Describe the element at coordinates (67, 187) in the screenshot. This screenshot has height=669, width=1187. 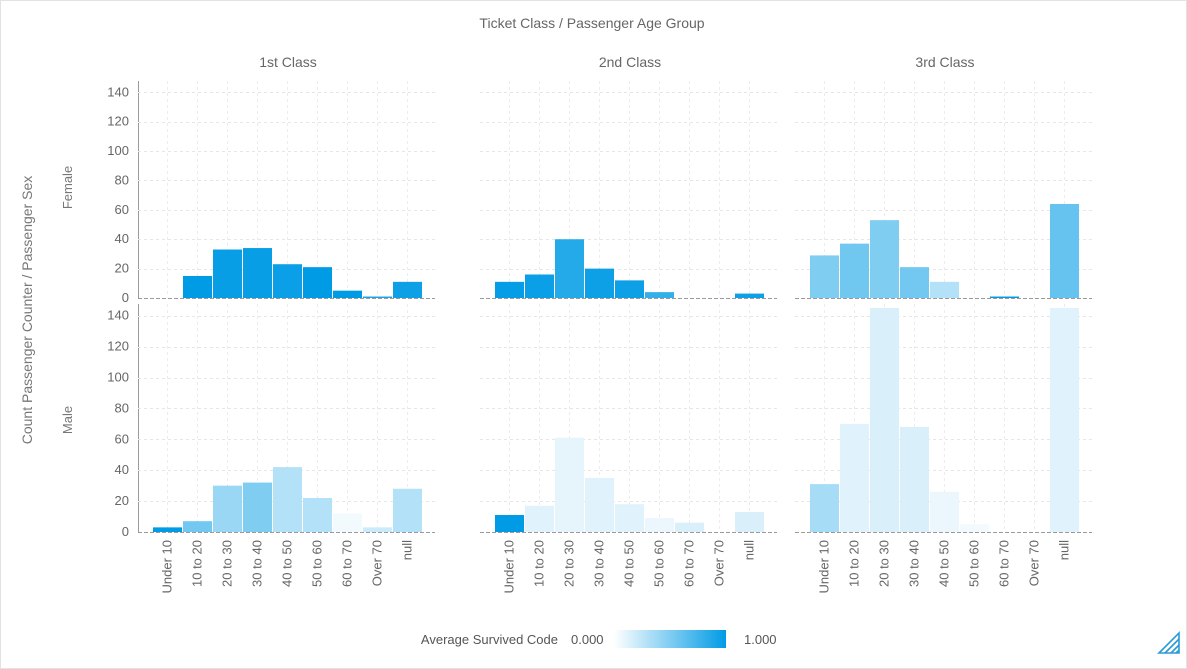
I see `row-facet-label: Female` at that location.